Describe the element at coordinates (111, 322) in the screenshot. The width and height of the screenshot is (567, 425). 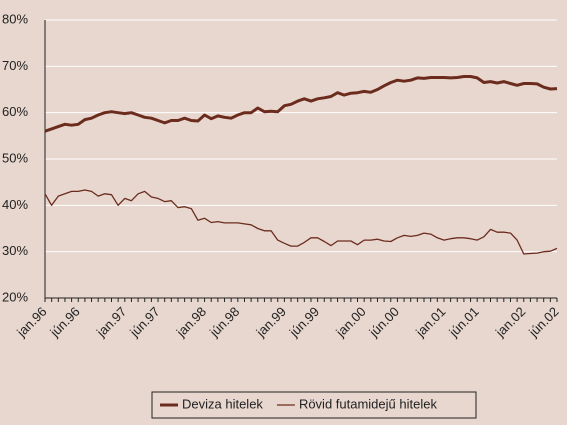
I see `x-tick-label: jan.97` at that location.